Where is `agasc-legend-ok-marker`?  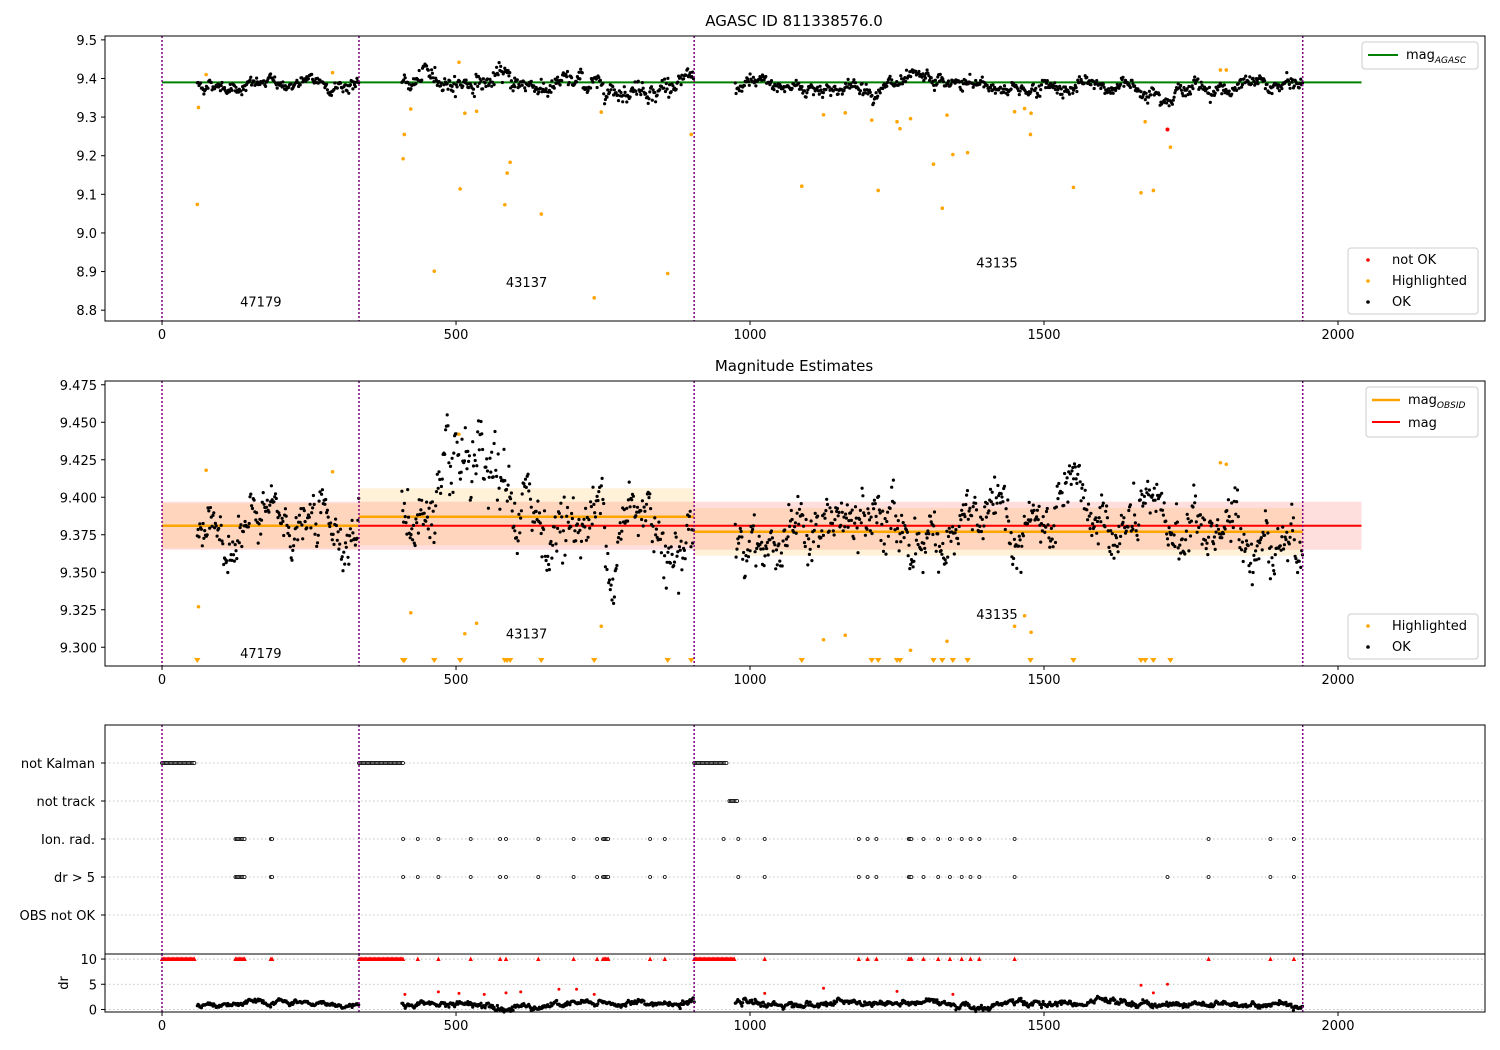 agasc-legend-ok-marker is located at coordinates (1368, 302).